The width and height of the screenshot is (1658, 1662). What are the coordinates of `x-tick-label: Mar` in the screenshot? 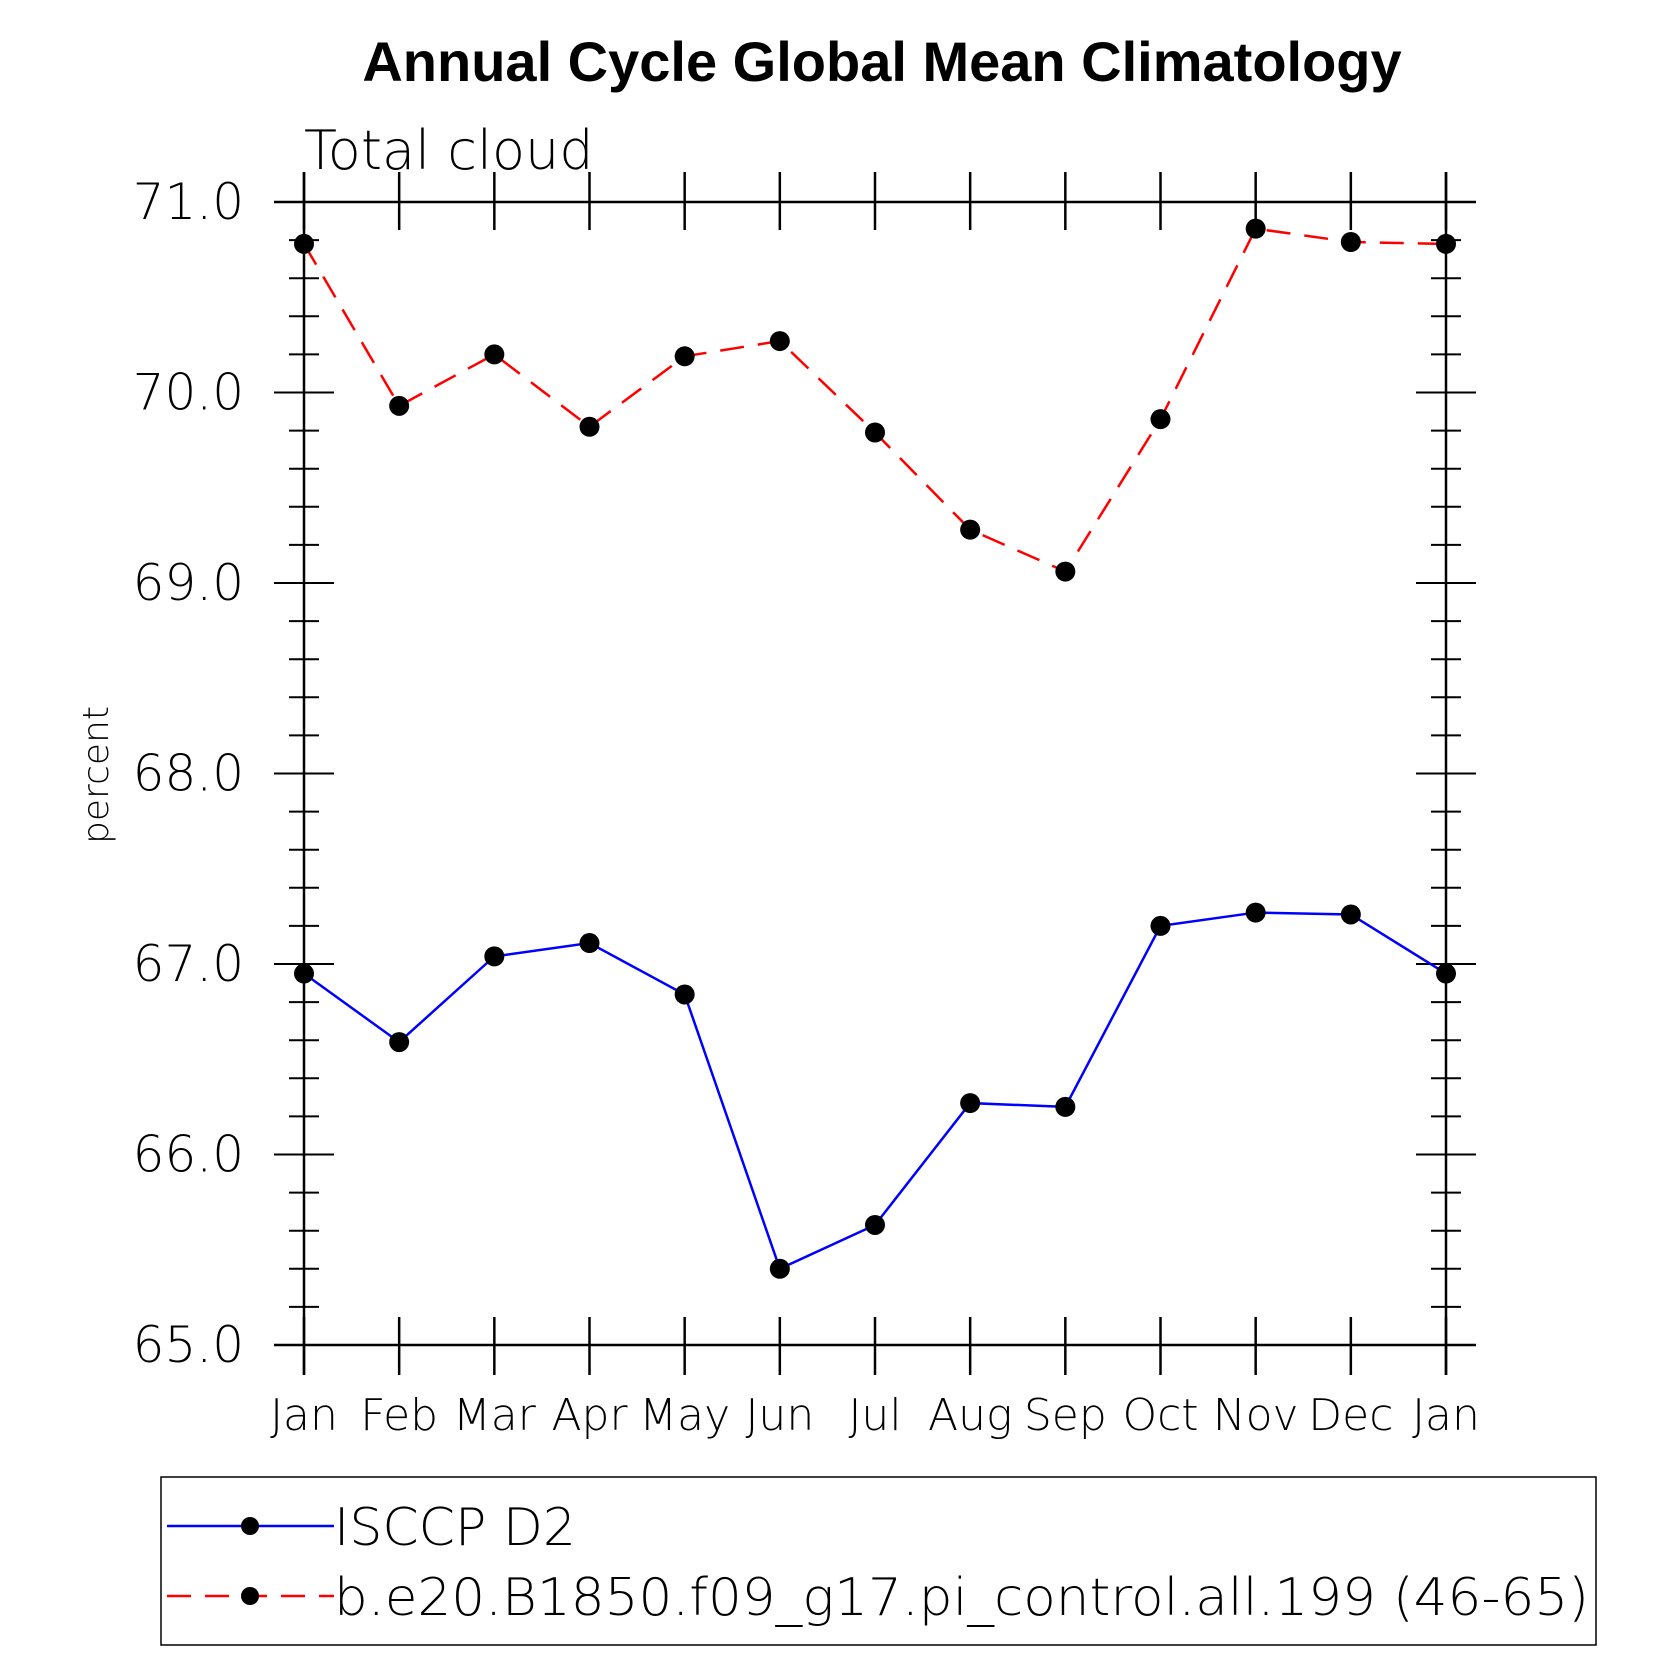 It's located at (495, 1415).